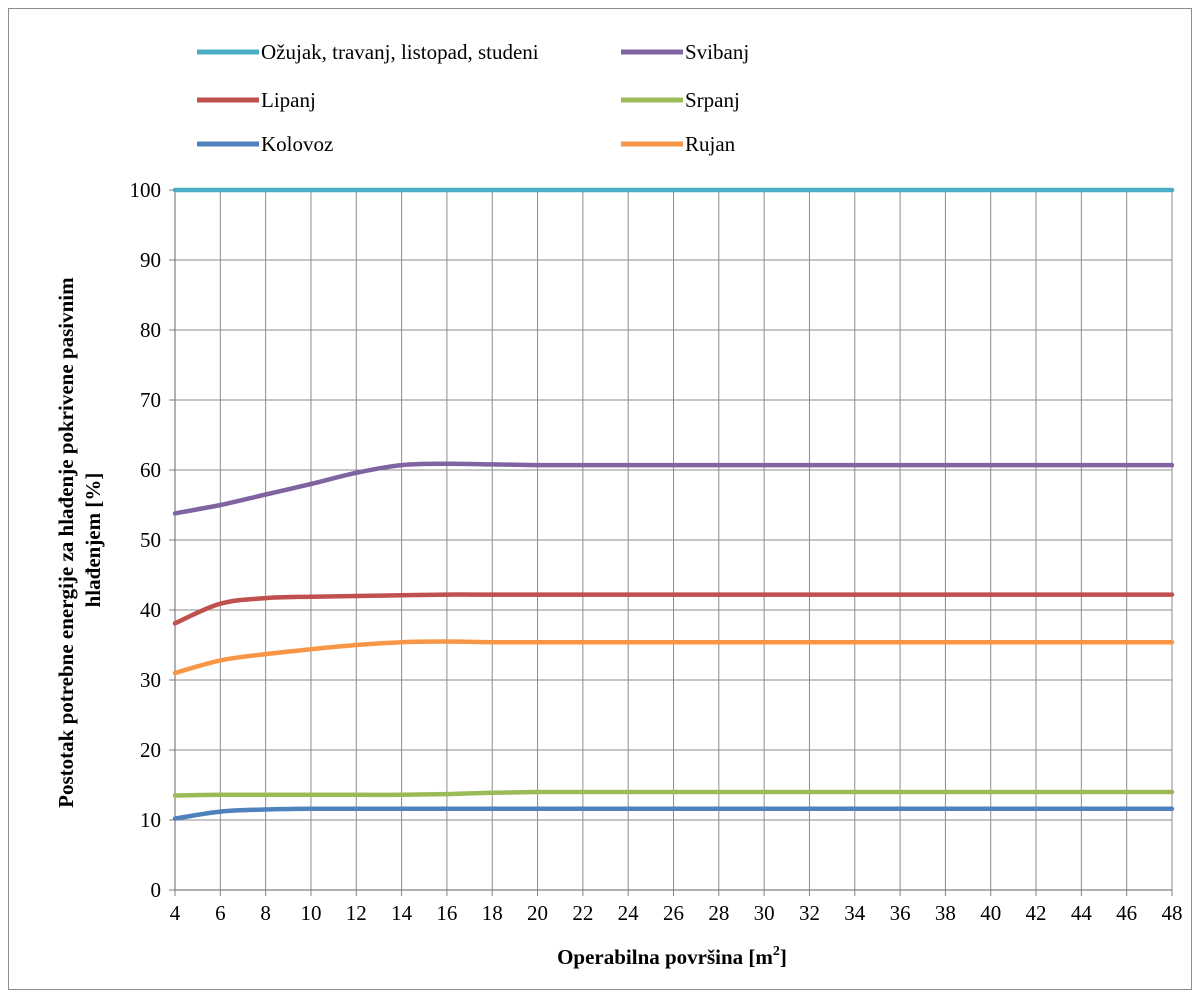 The image size is (1200, 998). What do you see at coordinates (150, 610) in the screenshot?
I see `y-tick-label: 40` at bounding box center [150, 610].